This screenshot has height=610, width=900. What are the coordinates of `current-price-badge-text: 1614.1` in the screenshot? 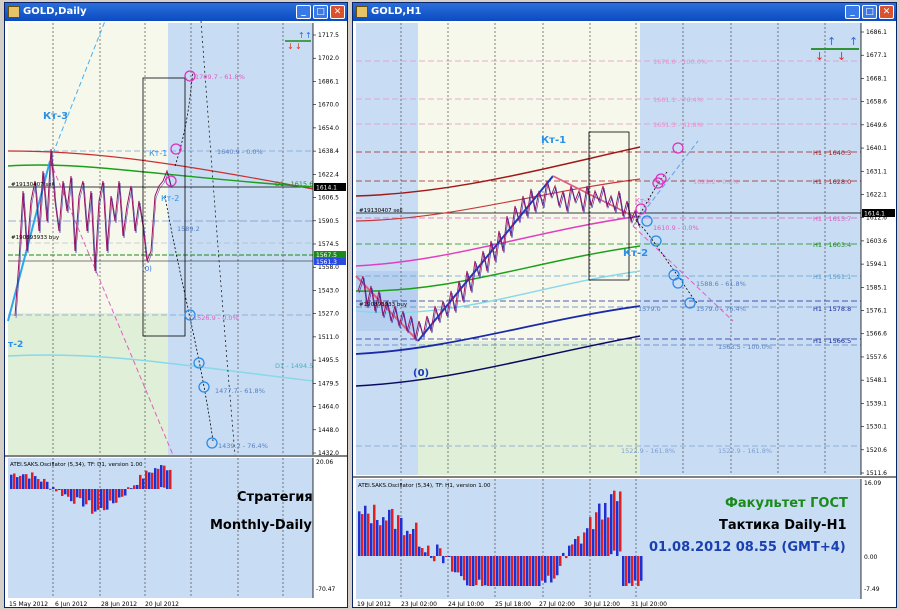 It's located at (874, 214).